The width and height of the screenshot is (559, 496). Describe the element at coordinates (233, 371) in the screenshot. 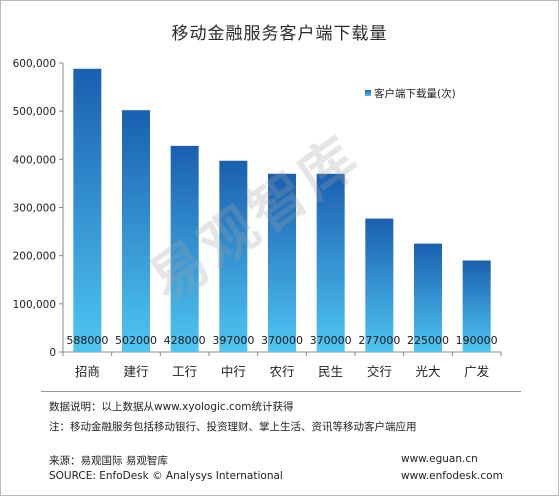

I see `category-label: 中行` at that location.